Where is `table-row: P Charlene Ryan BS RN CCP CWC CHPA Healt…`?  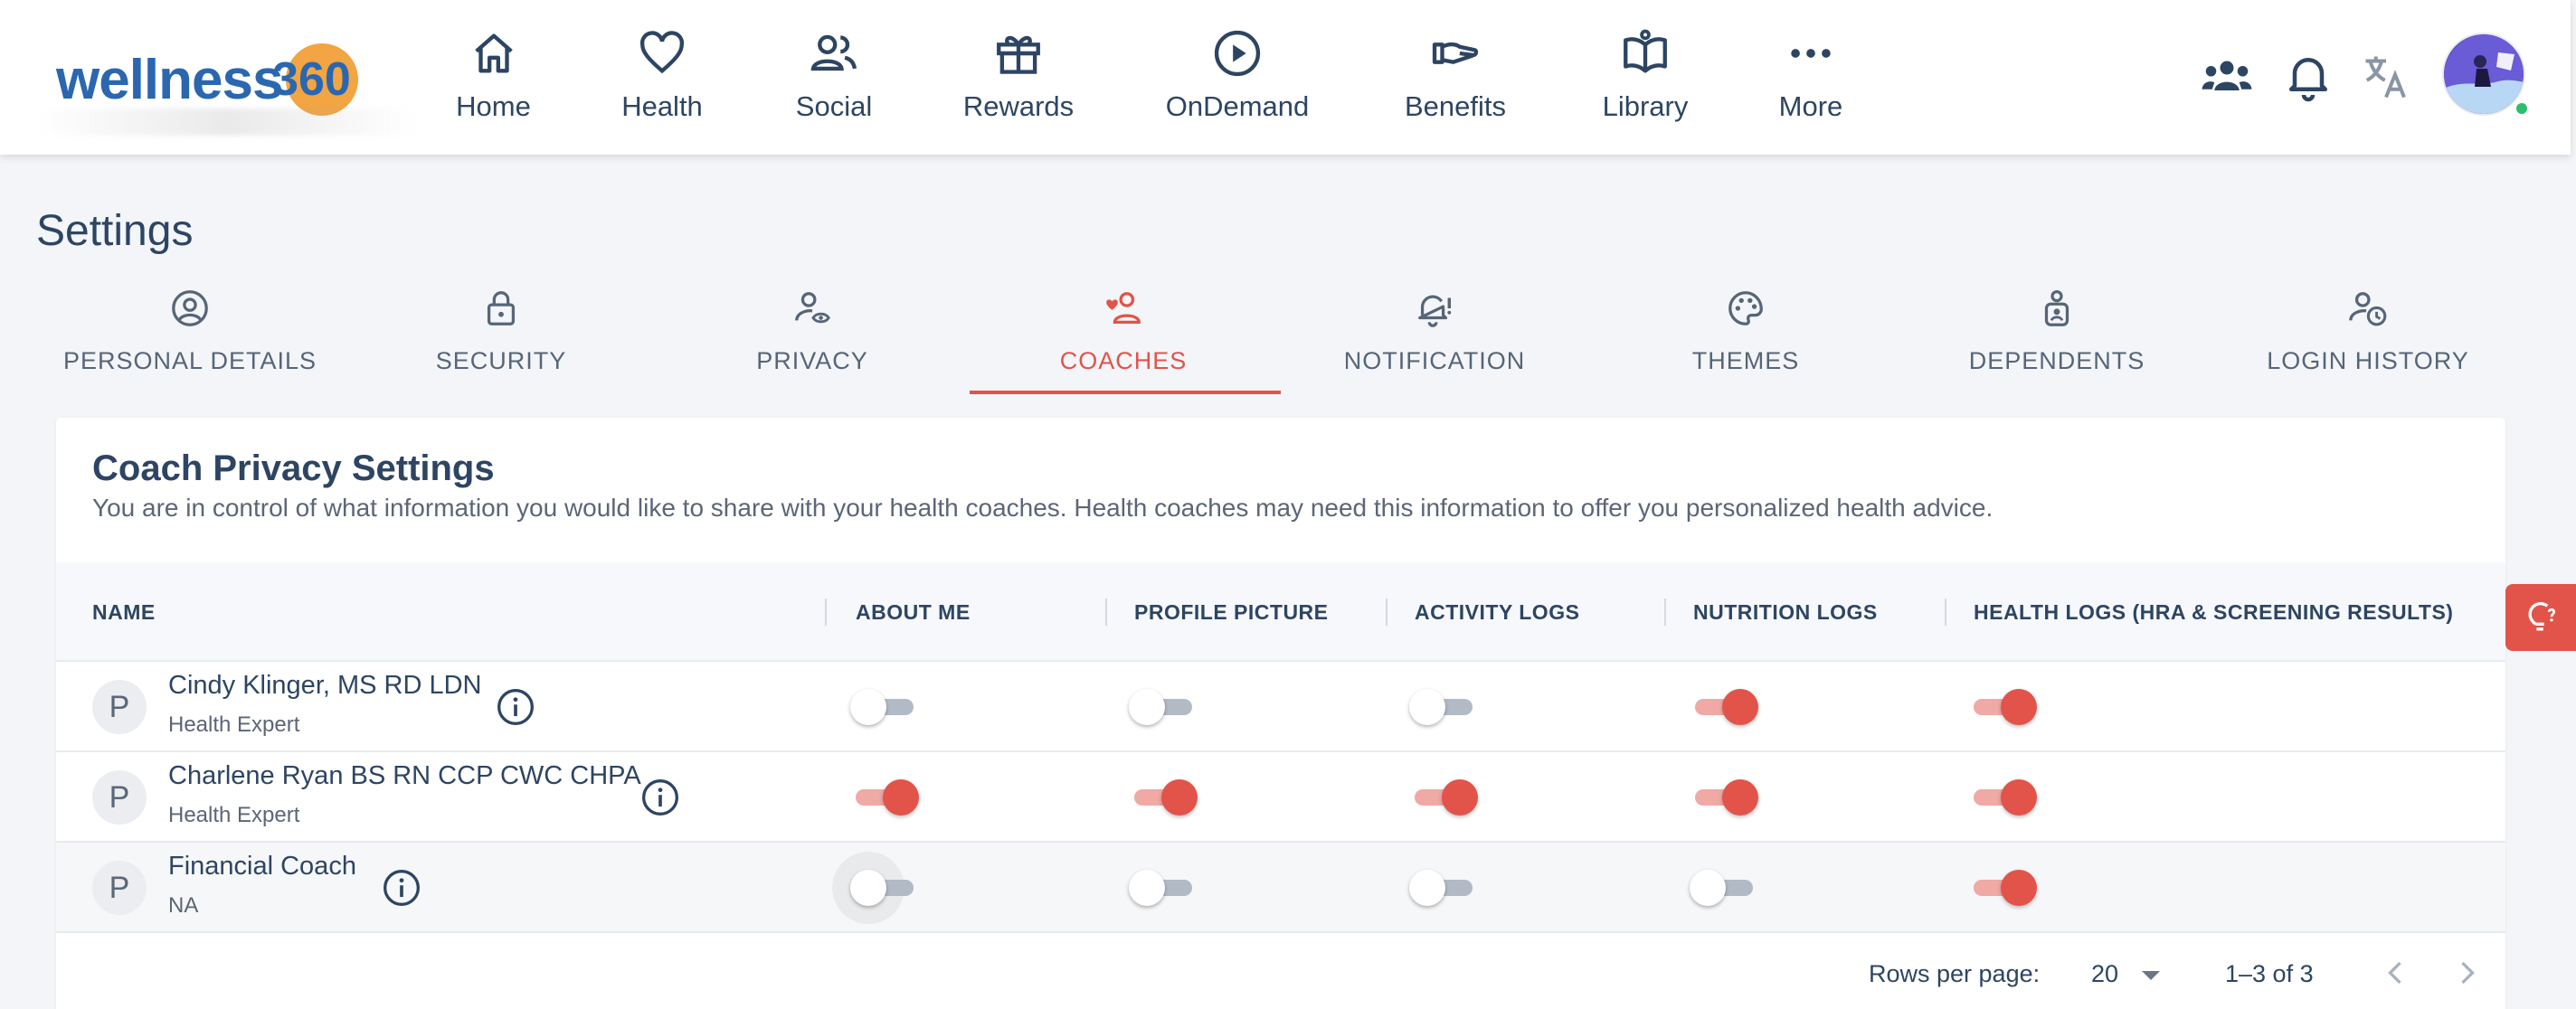 table-row: P Charlene Ryan BS RN CCP CWC CHPA Healt… is located at coordinates (1280, 797).